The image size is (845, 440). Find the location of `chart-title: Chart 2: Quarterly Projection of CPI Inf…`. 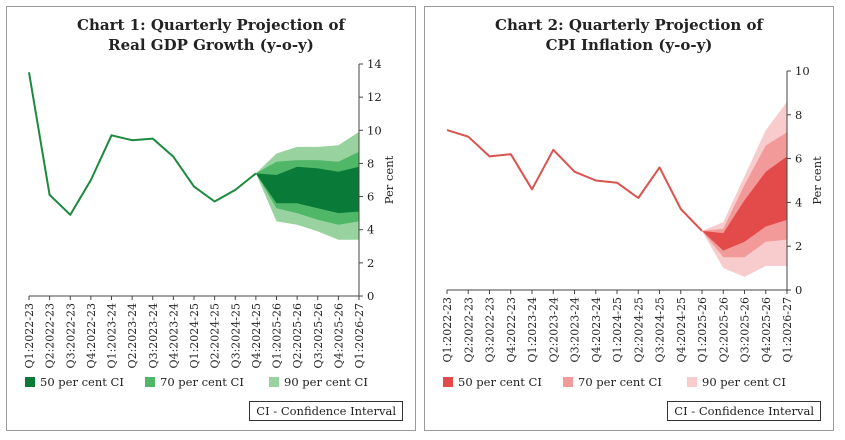

chart-title: Chart 2: Quarterly Projection of CPI Inf… is located at coordinates (629, 35).